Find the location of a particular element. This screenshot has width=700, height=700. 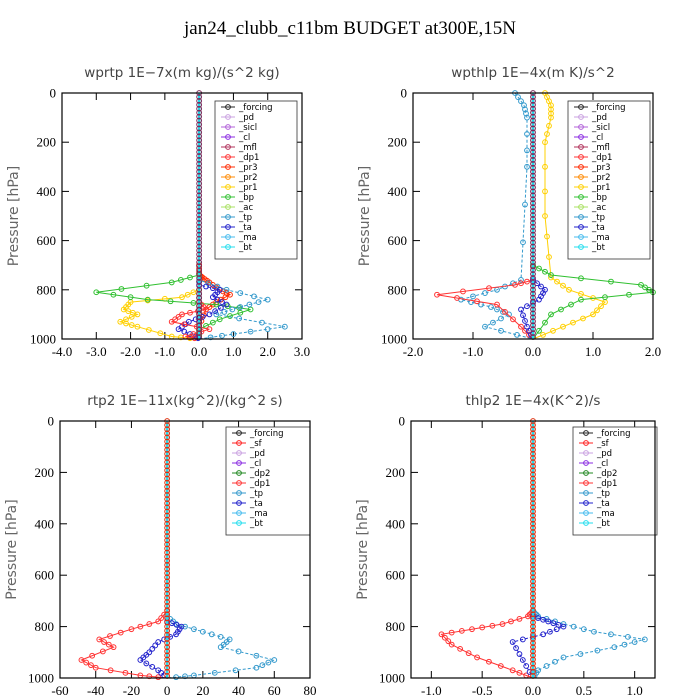

y-tick-label: 400 is located at coordinates (398, 191).